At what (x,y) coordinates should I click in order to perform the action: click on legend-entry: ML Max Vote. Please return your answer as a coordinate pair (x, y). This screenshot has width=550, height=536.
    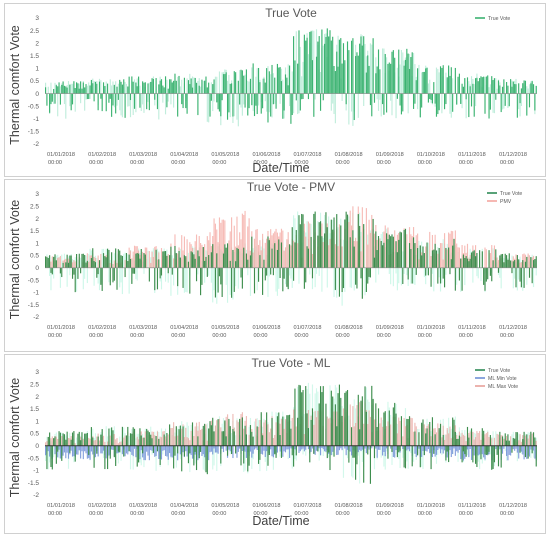
    Looking at the image, I should click on (503, 387).